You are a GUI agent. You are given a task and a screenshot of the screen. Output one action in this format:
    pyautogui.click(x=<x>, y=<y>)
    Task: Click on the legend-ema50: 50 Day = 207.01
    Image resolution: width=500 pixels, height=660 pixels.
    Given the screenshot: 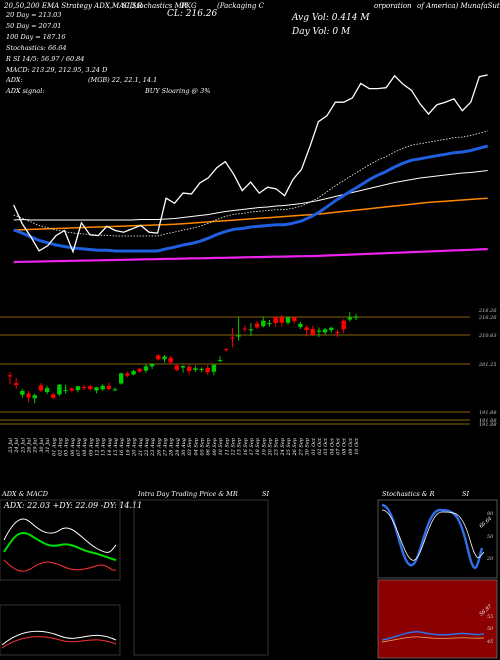 What is the action you would take?
    pyautogui.click(x=34, y=26)
    